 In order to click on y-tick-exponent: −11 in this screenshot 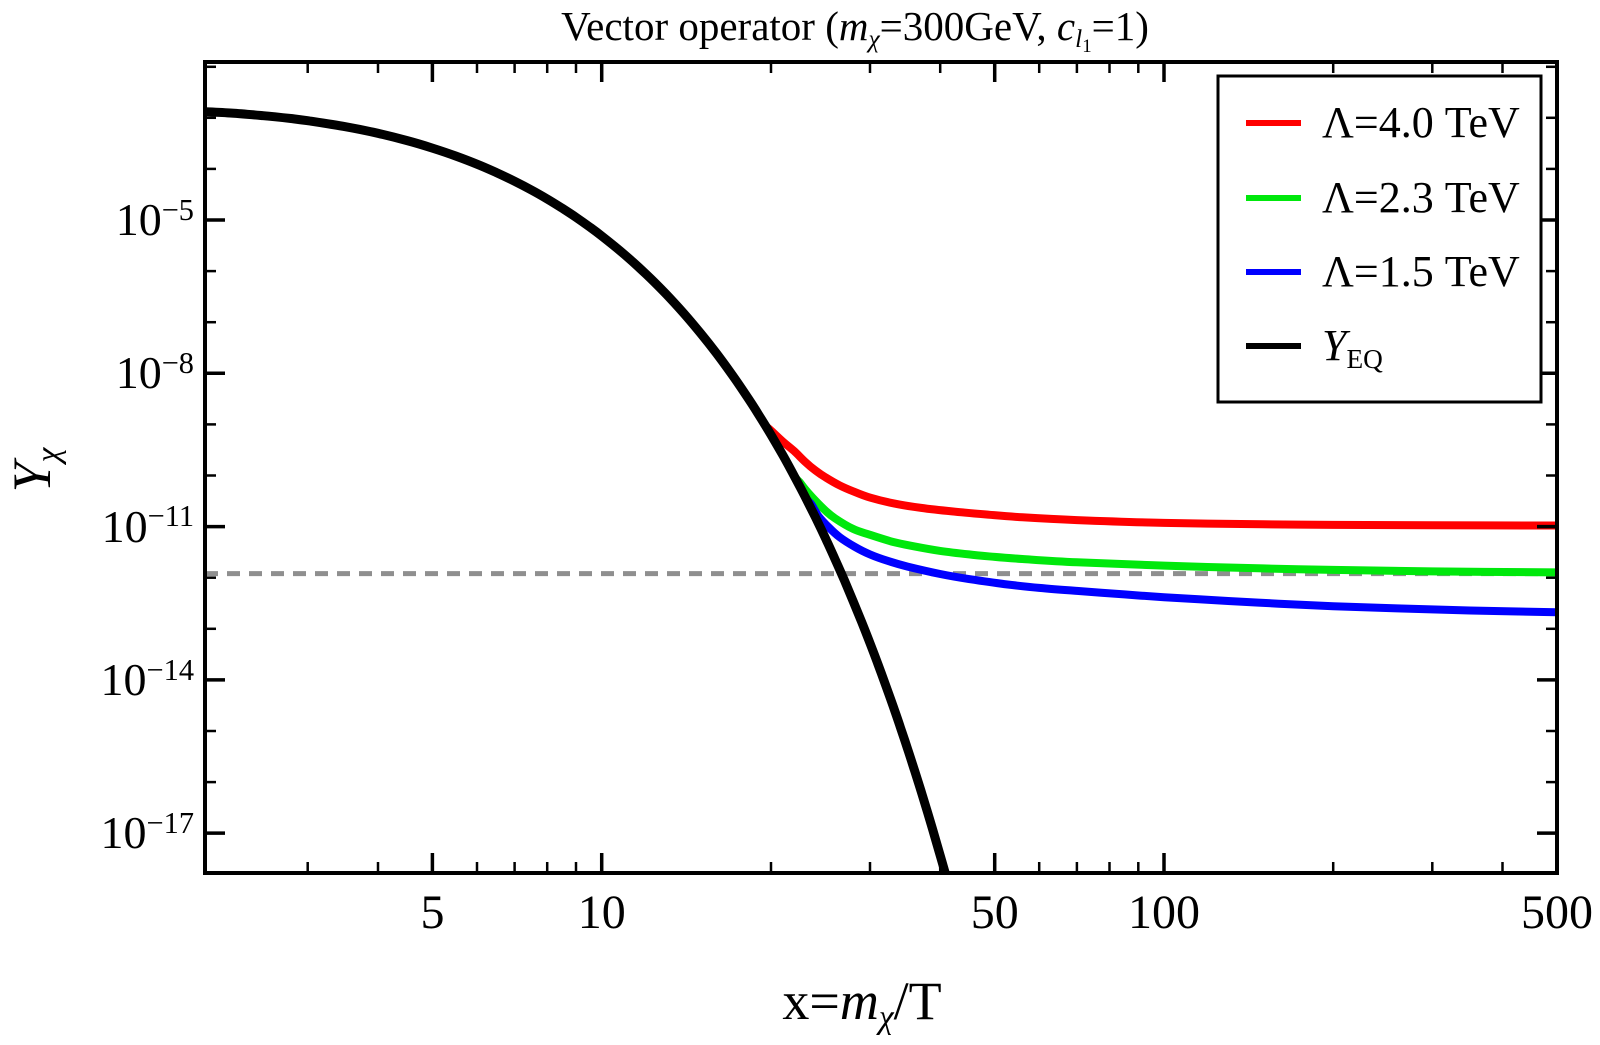, I will do `click(170, 516)`.